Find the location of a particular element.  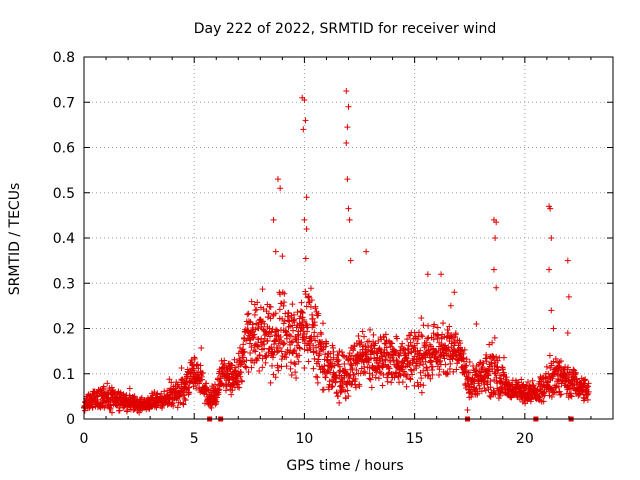

y-tick-label: 0.4 is located at coordinates (64, 239).